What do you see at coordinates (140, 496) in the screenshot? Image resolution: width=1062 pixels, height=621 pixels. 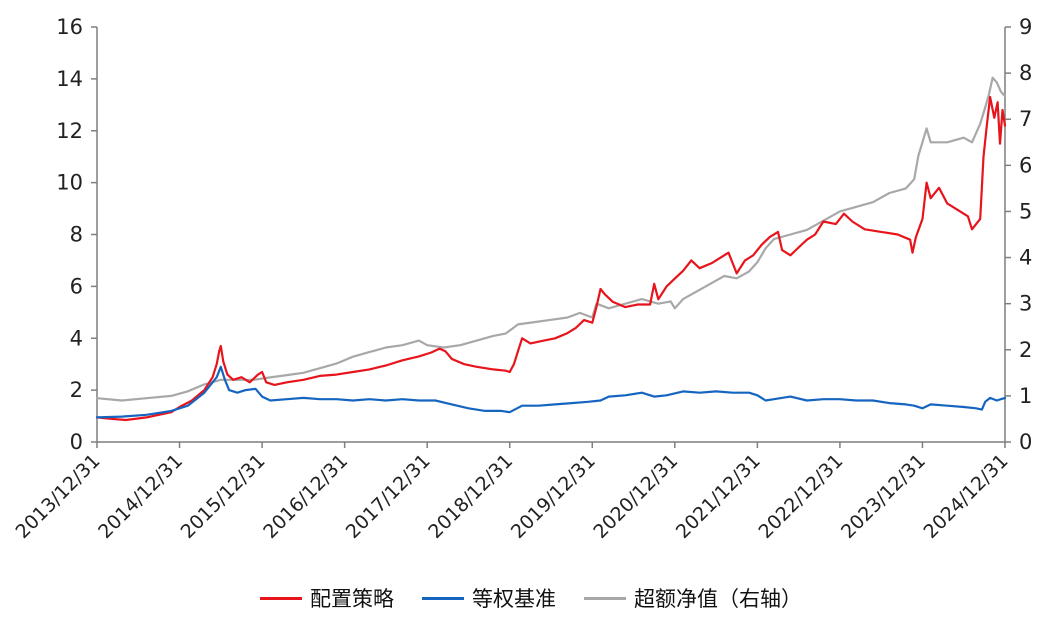 I see `x-tick-label: 2014/12/31` at bounding box center [140, 496].